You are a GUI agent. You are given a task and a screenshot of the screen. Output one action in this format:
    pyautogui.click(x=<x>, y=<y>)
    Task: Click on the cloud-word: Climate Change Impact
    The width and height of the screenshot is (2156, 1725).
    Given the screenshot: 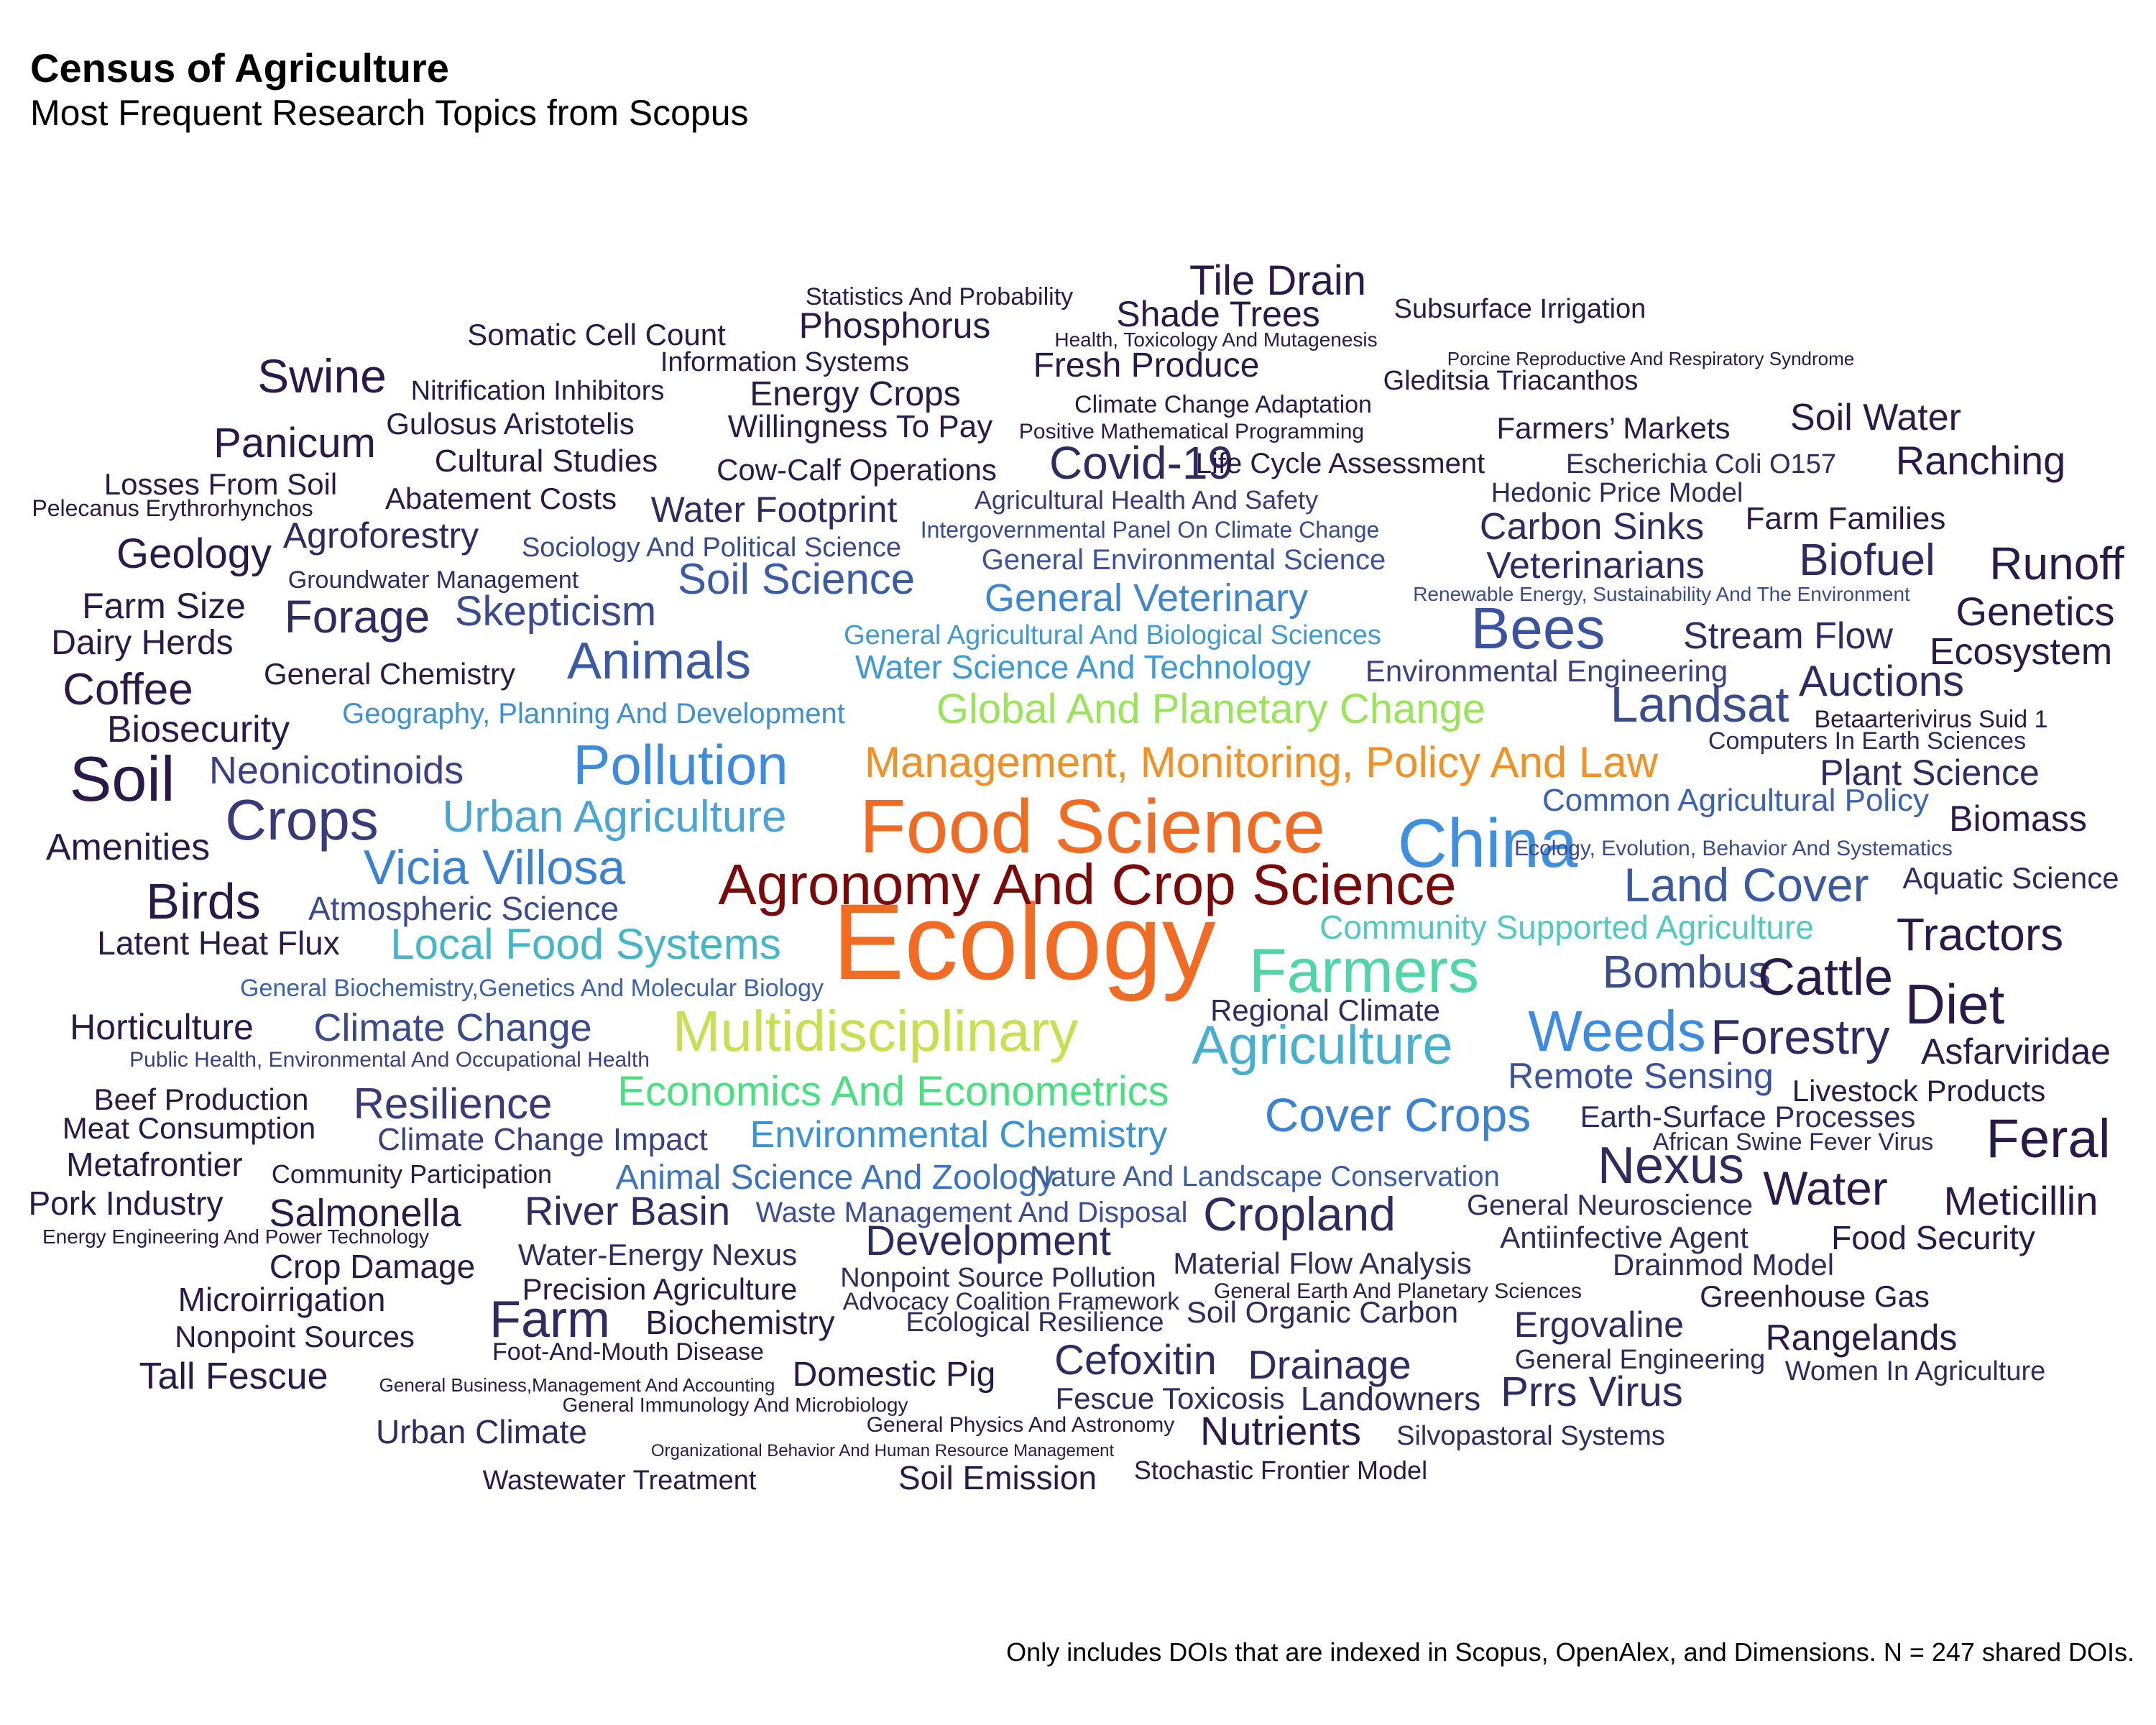 What is the action you would take?
    pyautogui.click(x=542, y=1139)
    